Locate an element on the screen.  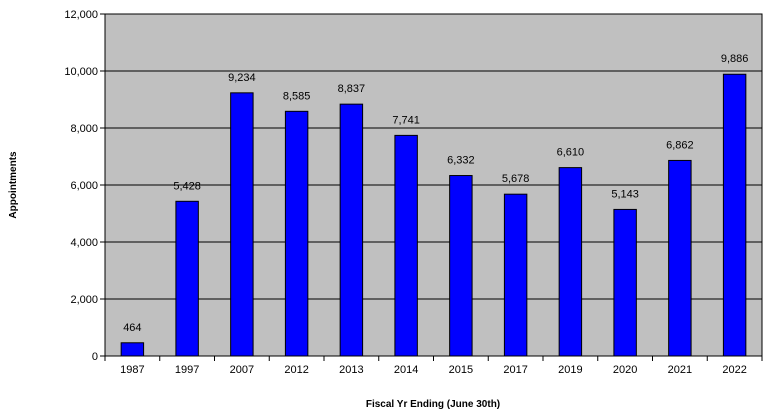
x-tick-label: 2019 is located at coordinates (570, 370).